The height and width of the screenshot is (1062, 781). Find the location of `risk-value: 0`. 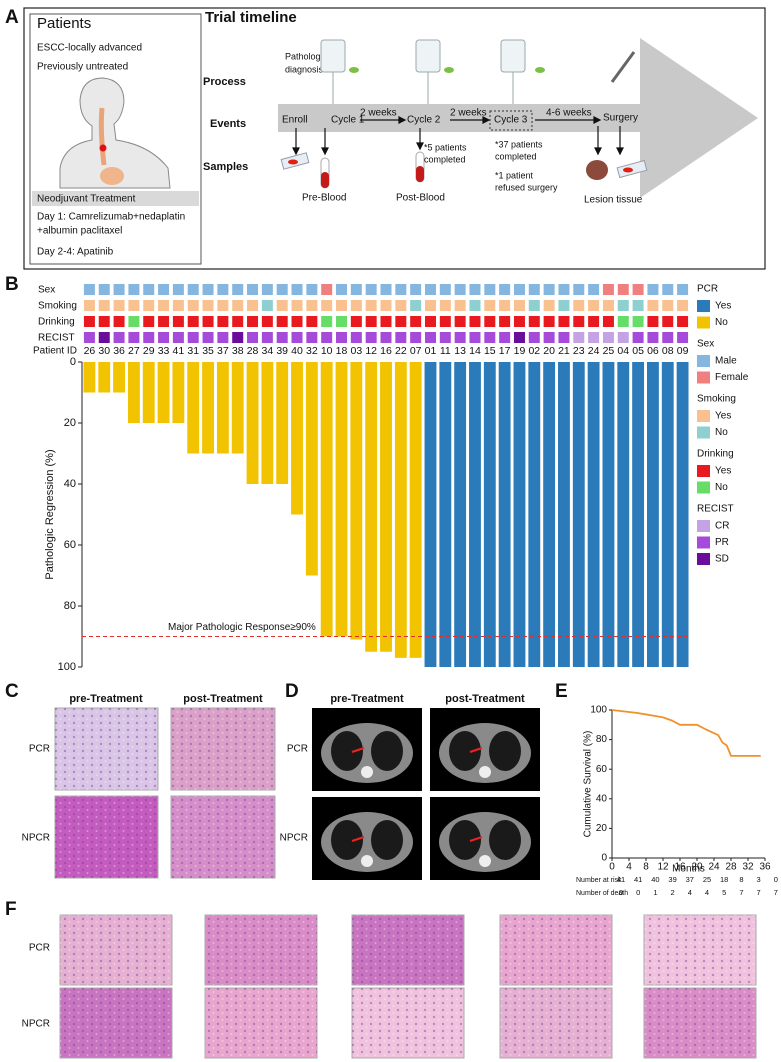

risk-value: 0 is located at coordinates (638, 892).